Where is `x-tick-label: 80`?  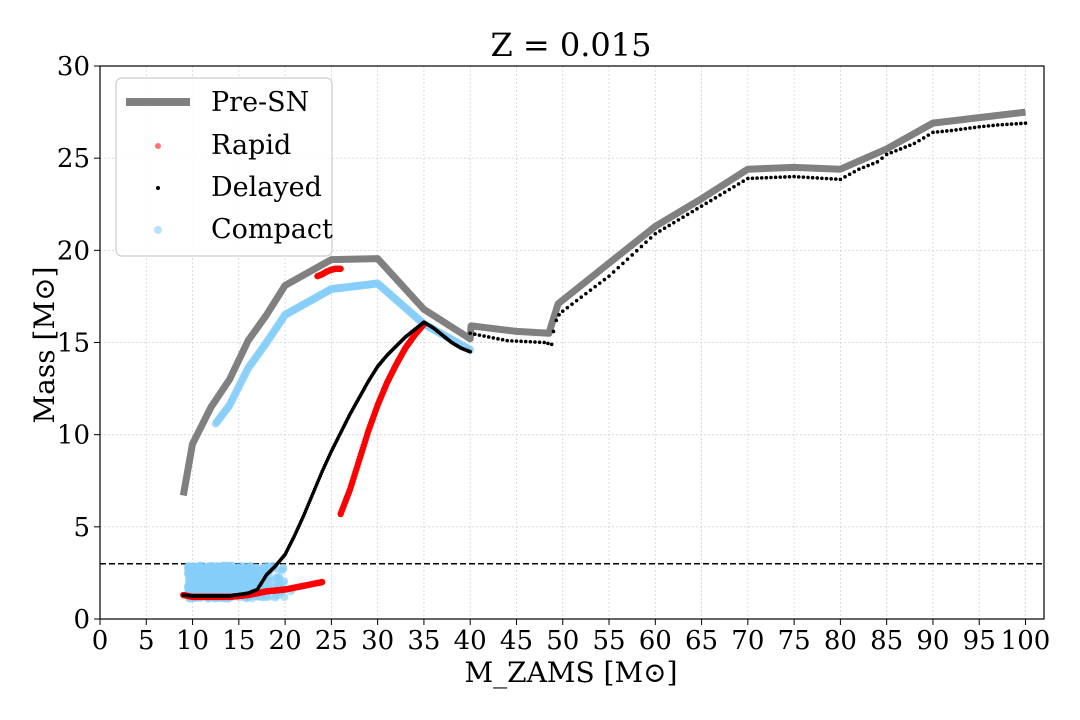 x-tick-label: 80 is located at coordinates (840, 641).